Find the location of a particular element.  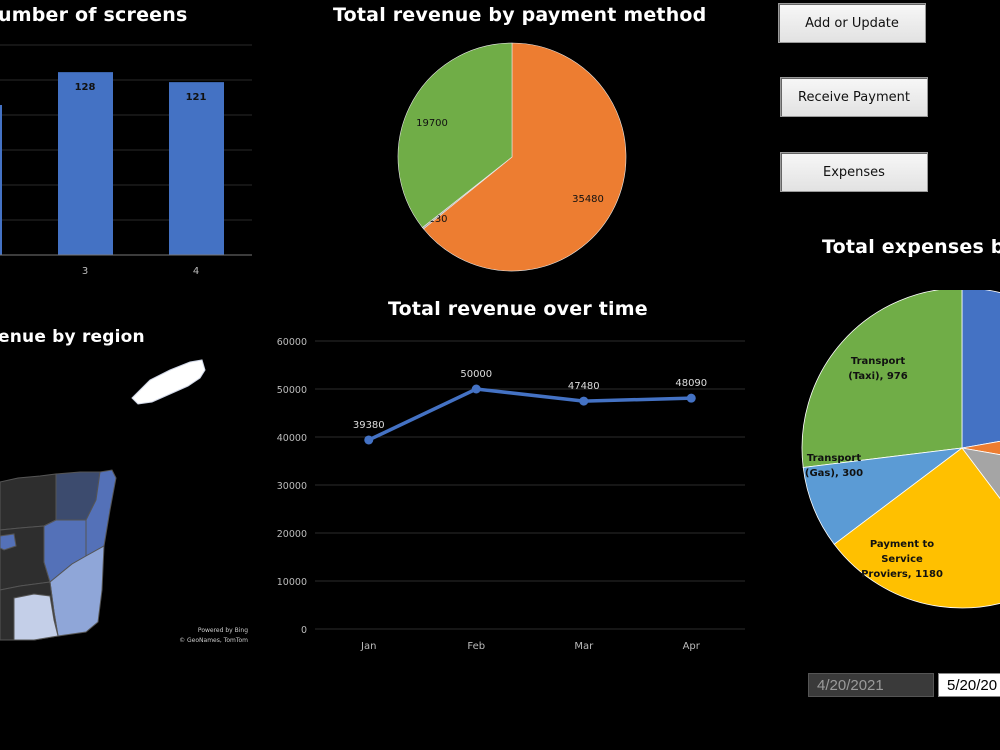

bar-value-label: 128 is located at coordinates (85, 87).